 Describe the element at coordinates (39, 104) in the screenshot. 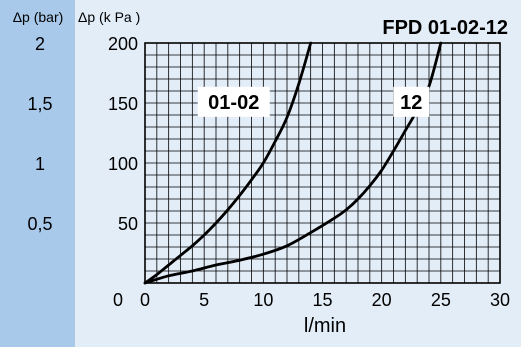

I see `y-tick-label-bar: 1,5` at that location.